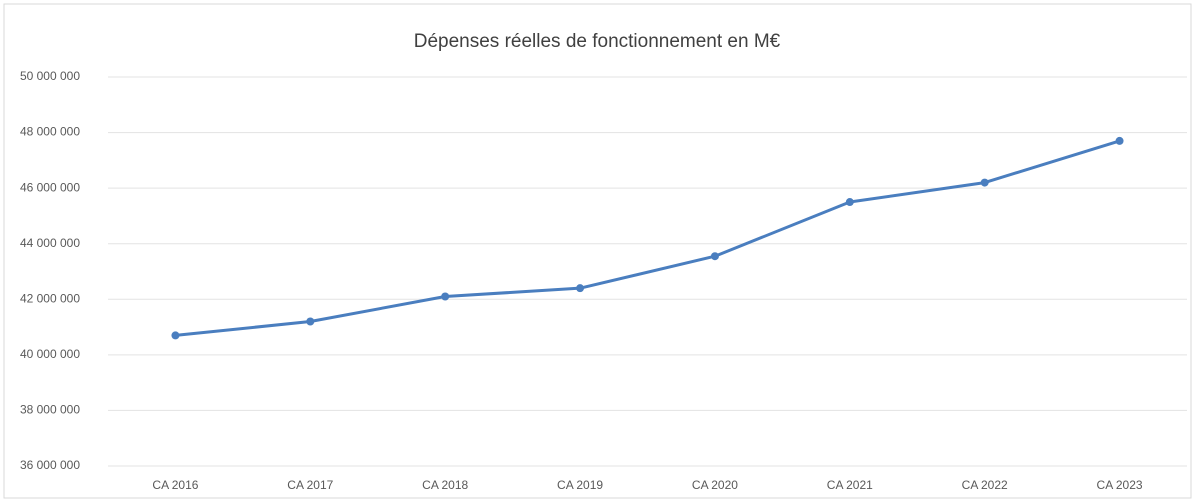  What do you see at coordinates (597, 41) in the screenshot?
I see `chart-title: Dépenses réelles de fonctionnement en M€` at bounding box center [597, 41].